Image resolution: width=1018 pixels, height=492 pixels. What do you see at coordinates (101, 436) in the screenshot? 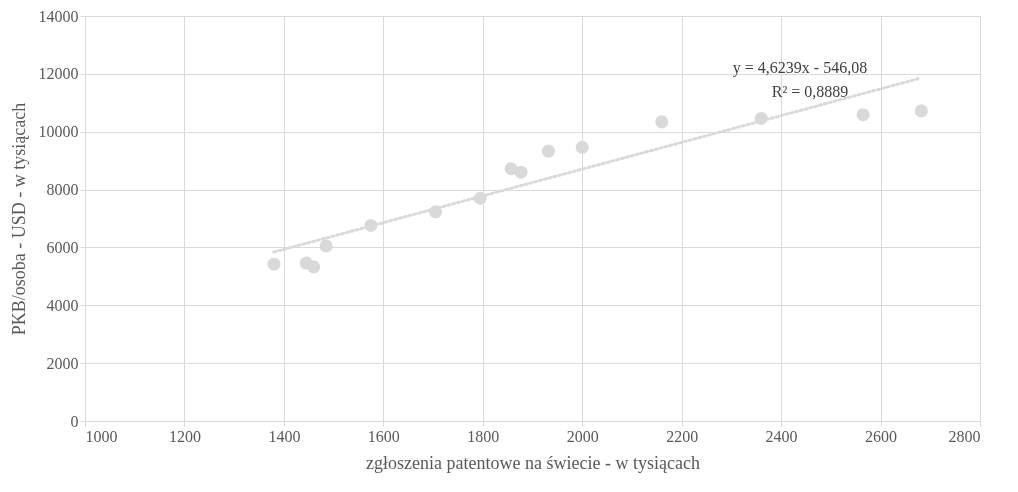
I see `x-tick-label: 1000` at bounding box center [101, 436].